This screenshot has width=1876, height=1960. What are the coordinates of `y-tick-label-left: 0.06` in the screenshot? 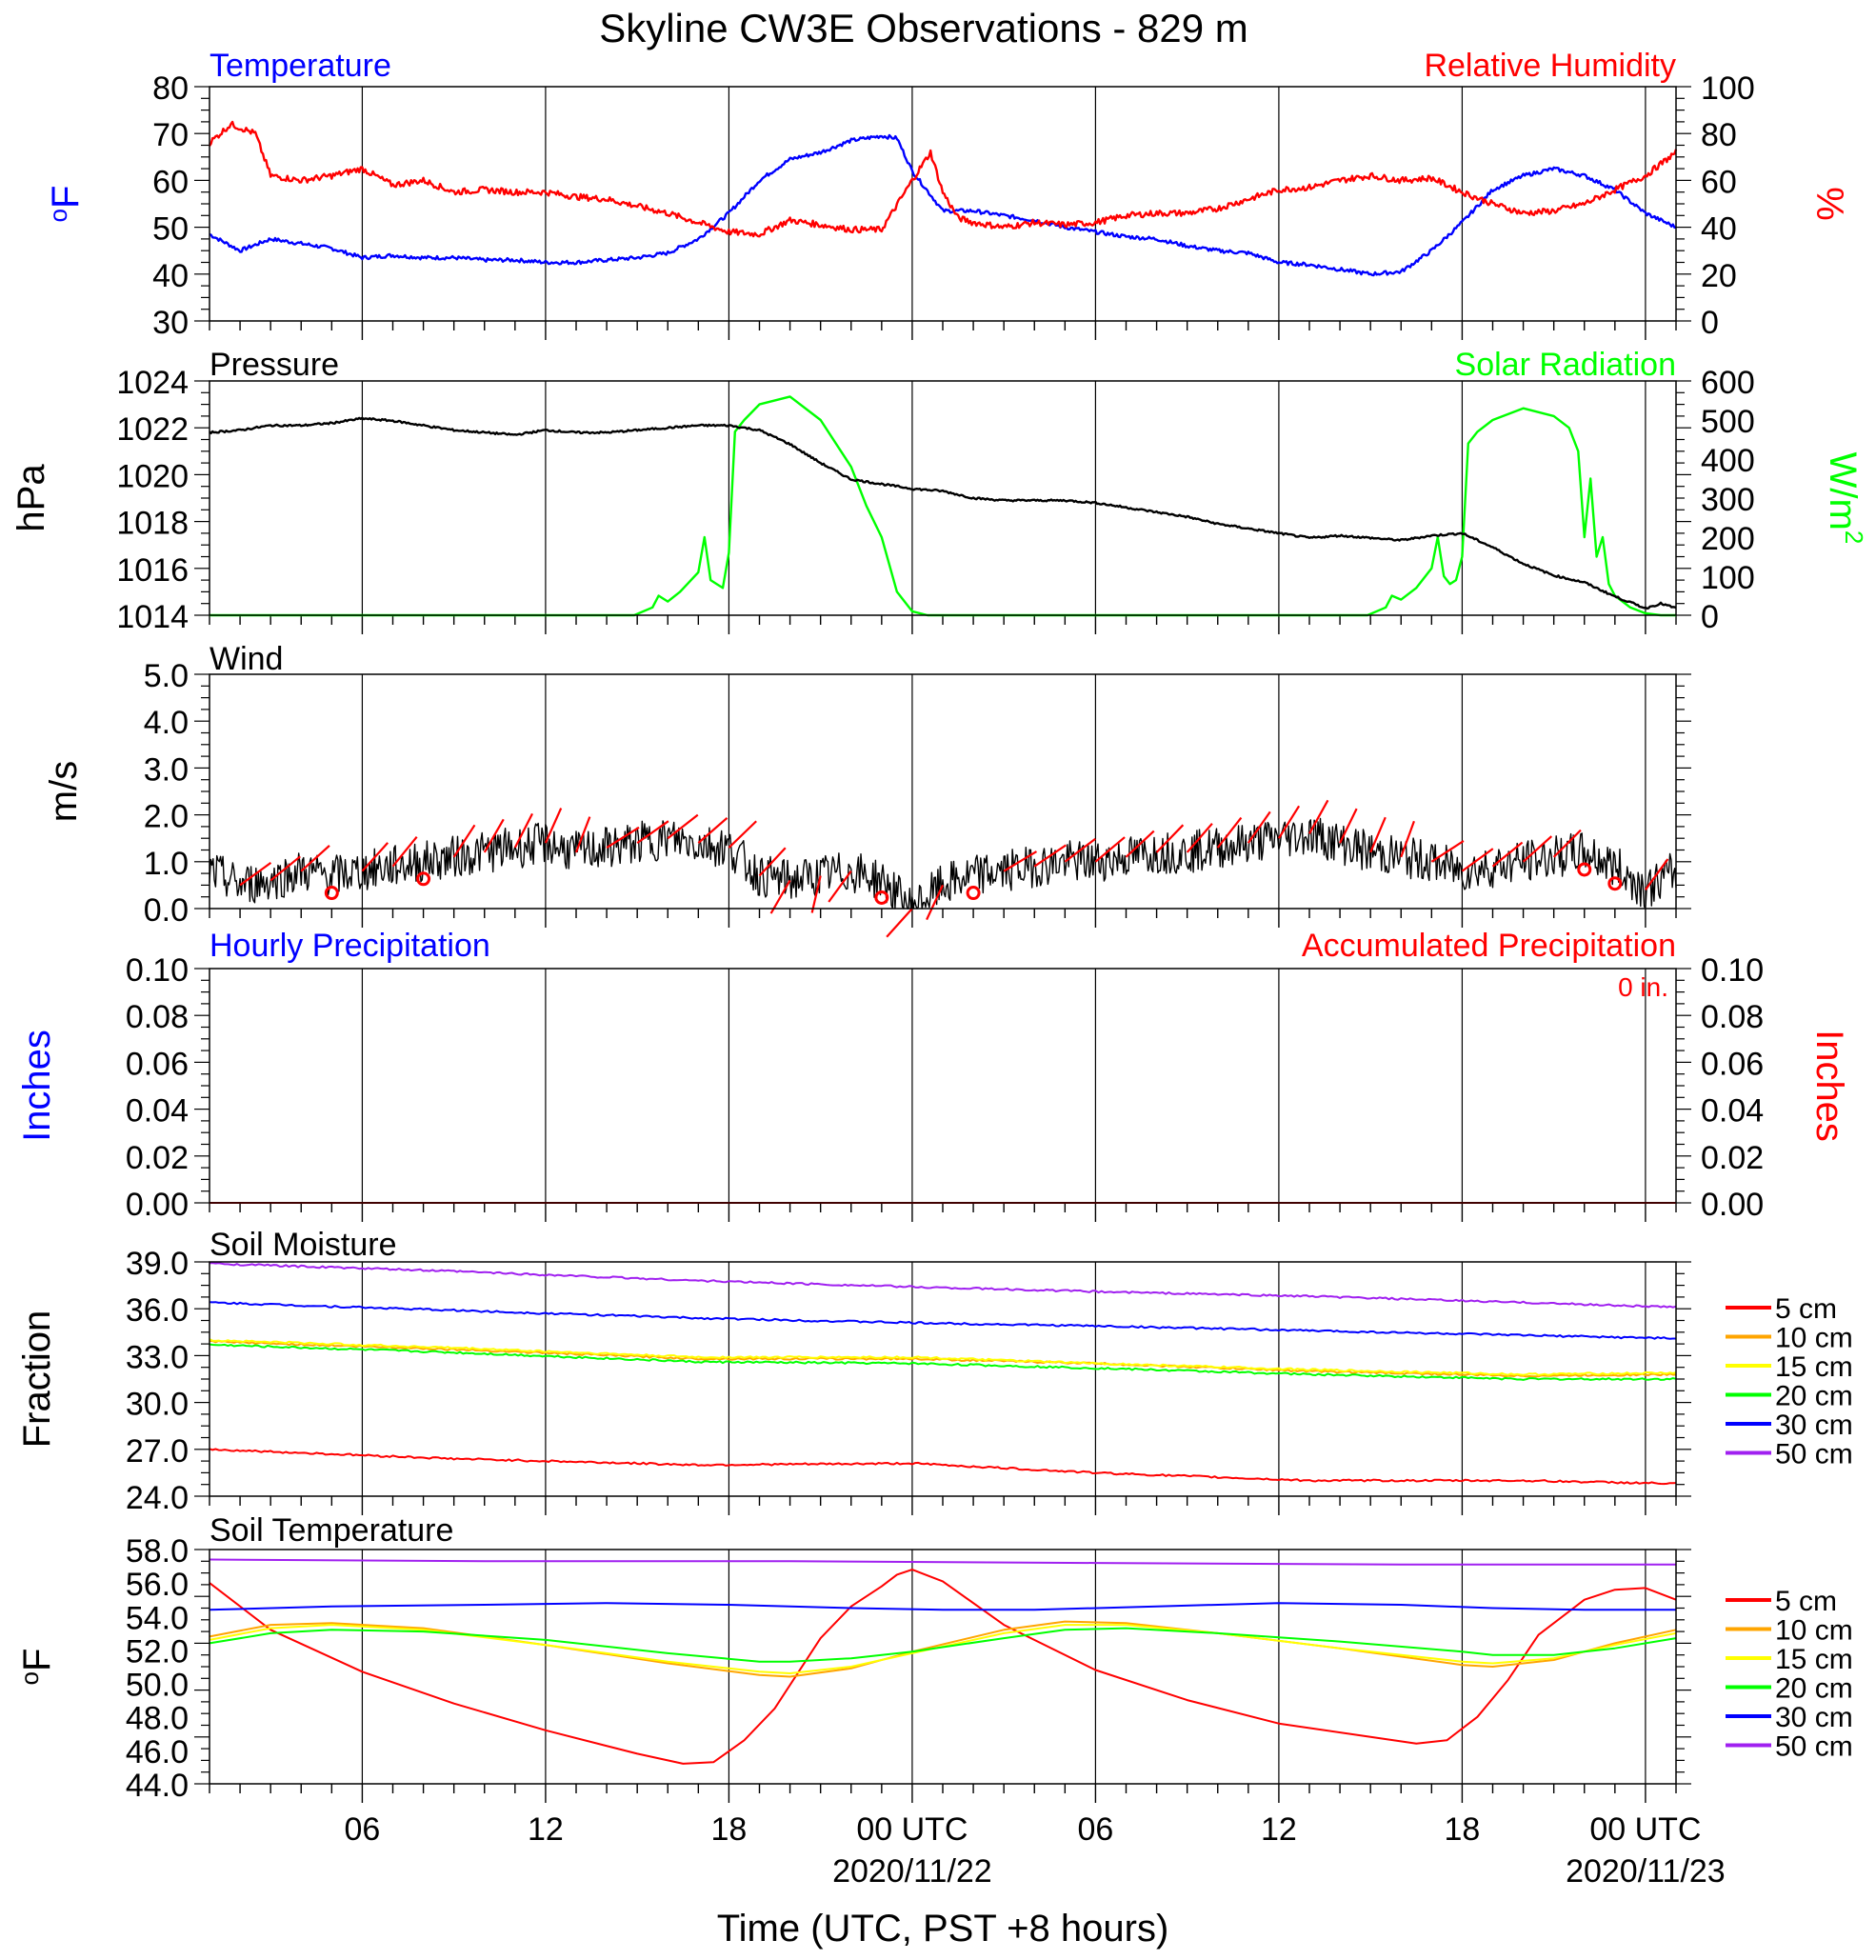 It's located at (157, 1064).